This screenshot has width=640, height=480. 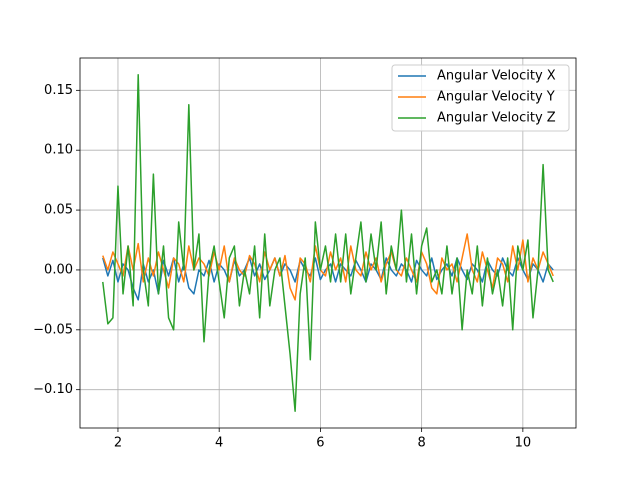 What do you see at coordinates (58, 269) in the screenshot?
I see `y-tick-label: 0.00` at bounding box center [58, 269].